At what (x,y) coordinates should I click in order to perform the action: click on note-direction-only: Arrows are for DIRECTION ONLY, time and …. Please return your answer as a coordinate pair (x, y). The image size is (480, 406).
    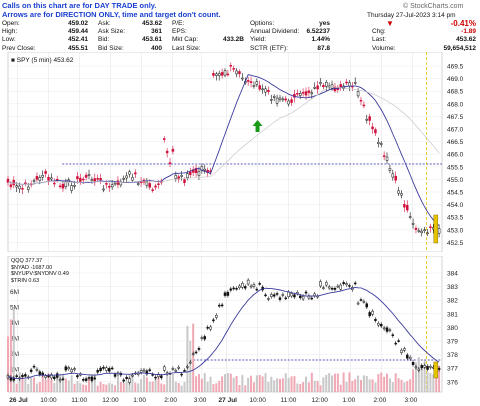
    Looking at the image, I should click on (111, 14).